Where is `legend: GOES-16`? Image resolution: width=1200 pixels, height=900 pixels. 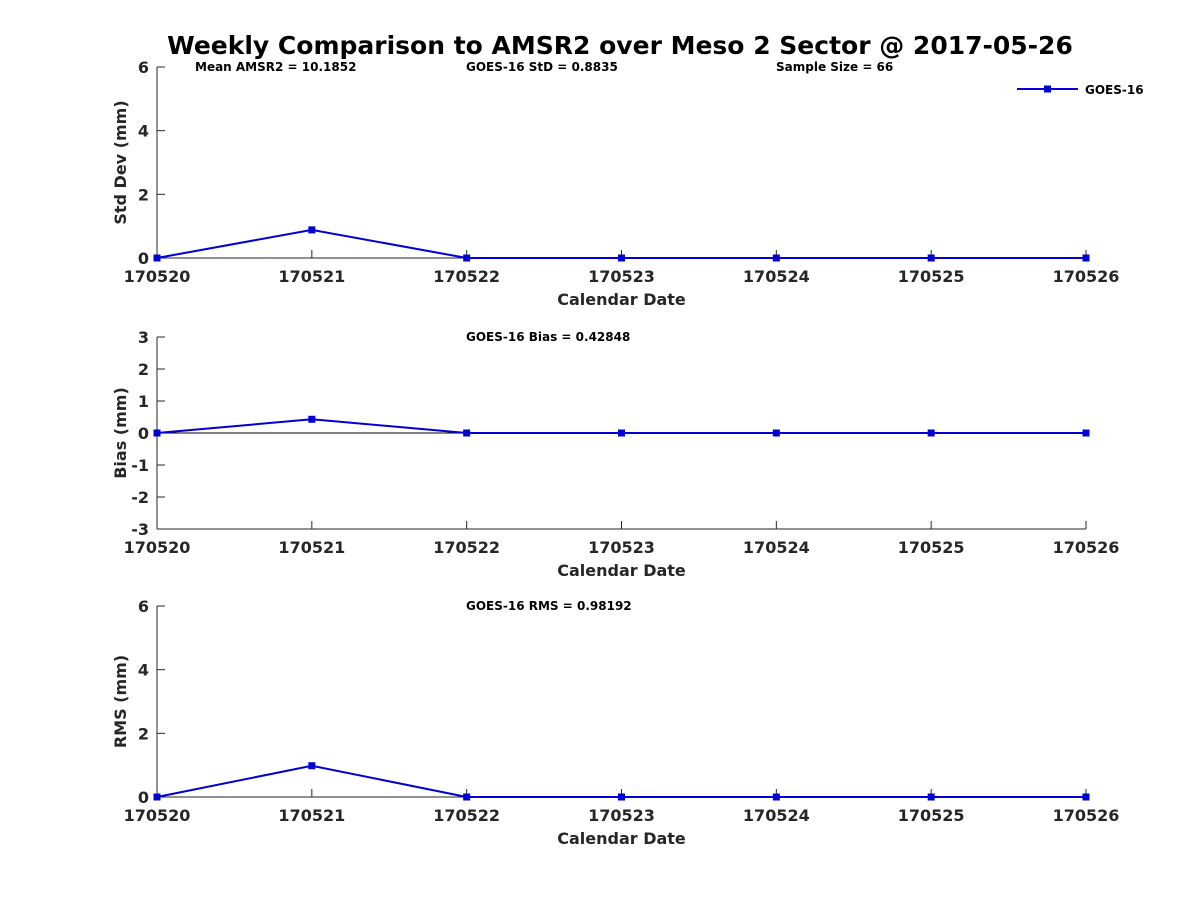 legend: GOES-16 is located at coordinates (1080, 90).